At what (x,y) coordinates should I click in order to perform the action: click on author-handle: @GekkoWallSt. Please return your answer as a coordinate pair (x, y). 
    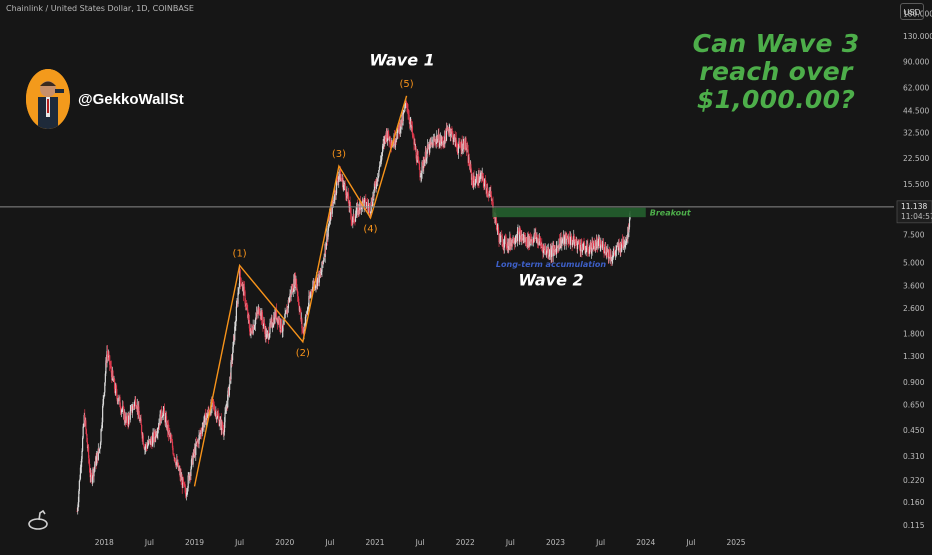
    Looking at the image, I should click on (131, 99).